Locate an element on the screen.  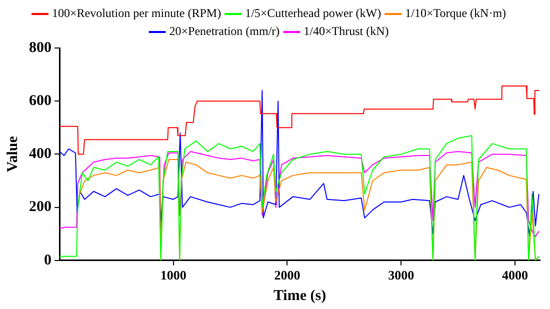
x-tick-label: 2000 is located at coordinates (287, 275).